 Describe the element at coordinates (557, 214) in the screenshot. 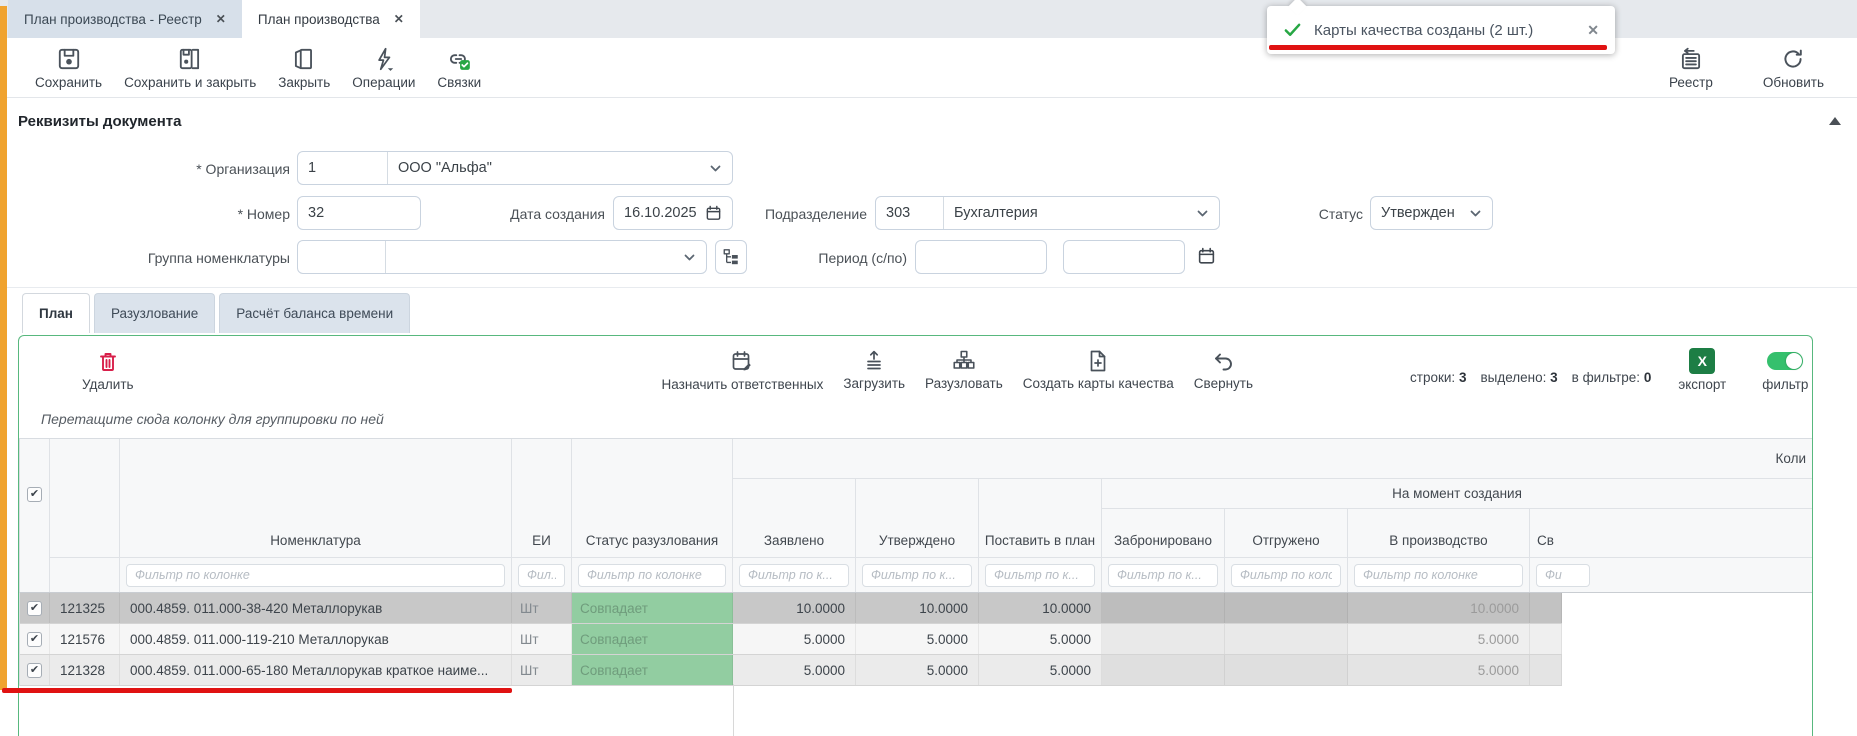

I see `created-date-label: Дата создания` at that location.